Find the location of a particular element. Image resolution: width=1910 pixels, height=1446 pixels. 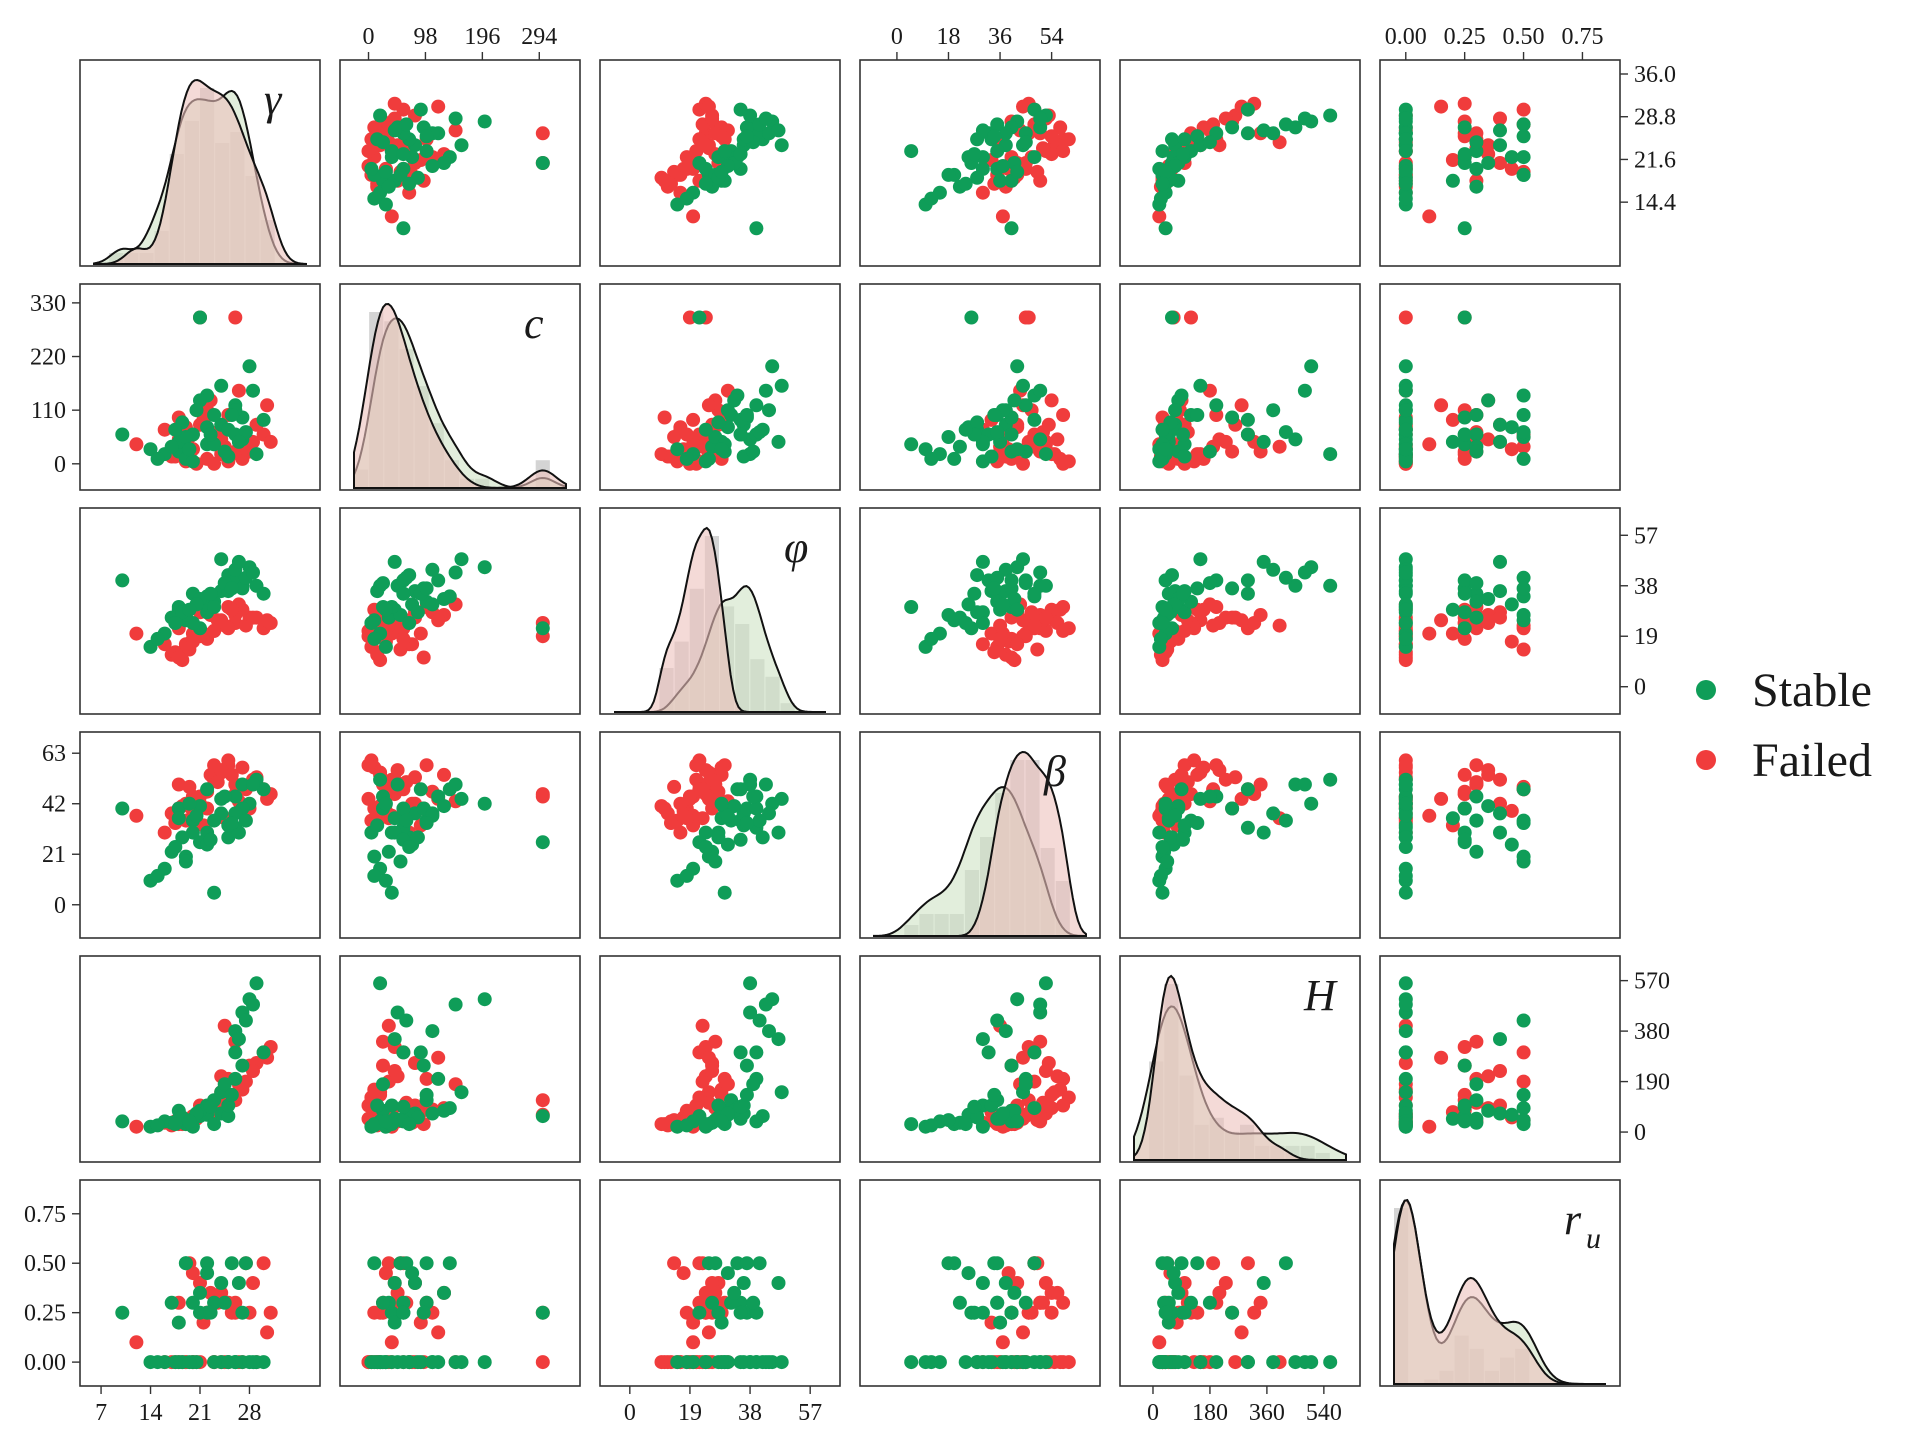

kde-failed-gamma is located at coordinates (200, 171).